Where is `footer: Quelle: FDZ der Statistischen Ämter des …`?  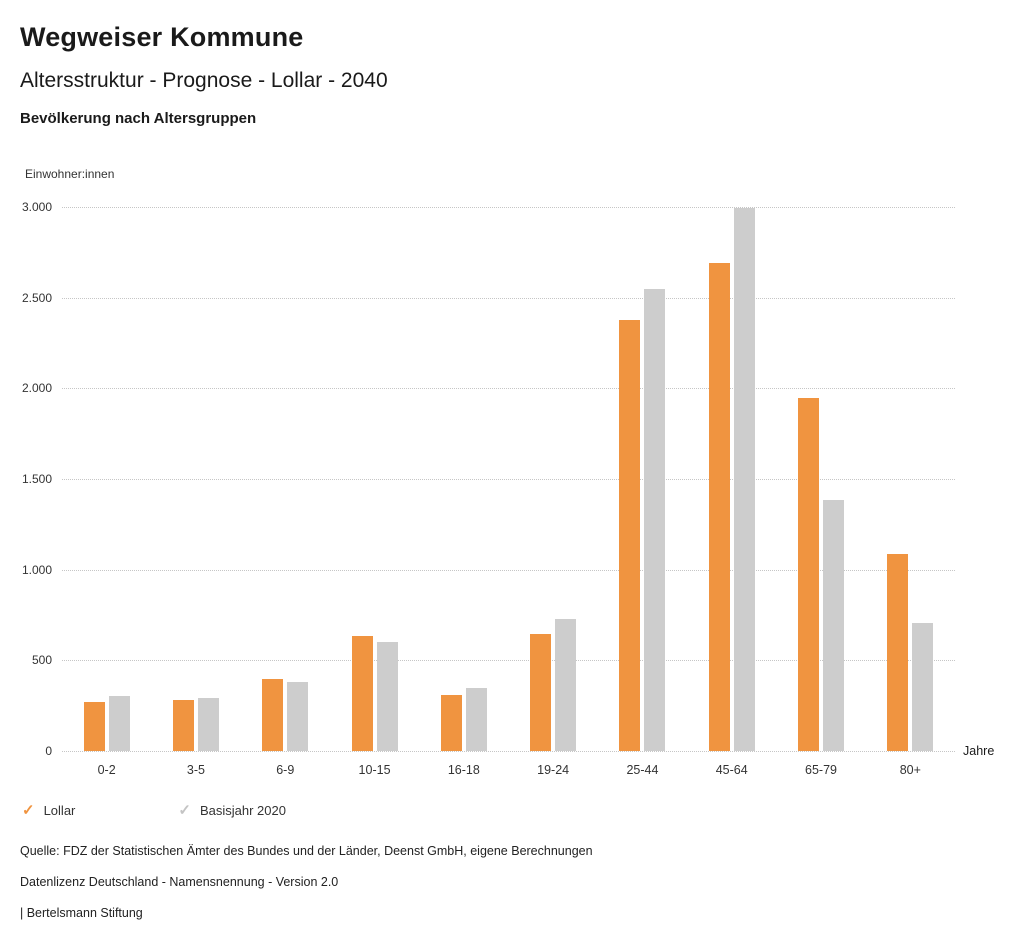
footer: Quelle: FDZ der Statistischen Ämter des … is located at coordinates (522, 882).